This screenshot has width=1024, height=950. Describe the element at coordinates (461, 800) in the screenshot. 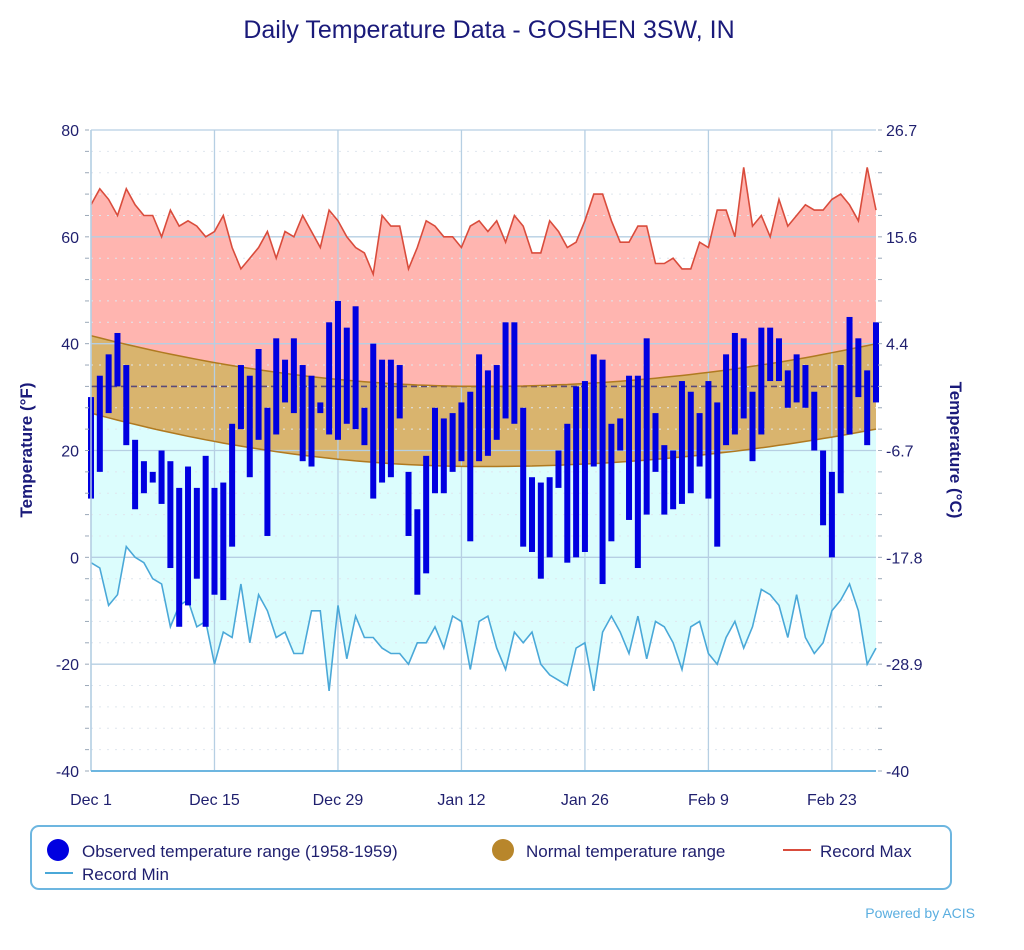

I see `x-tick-label: Jan 12` at that location.